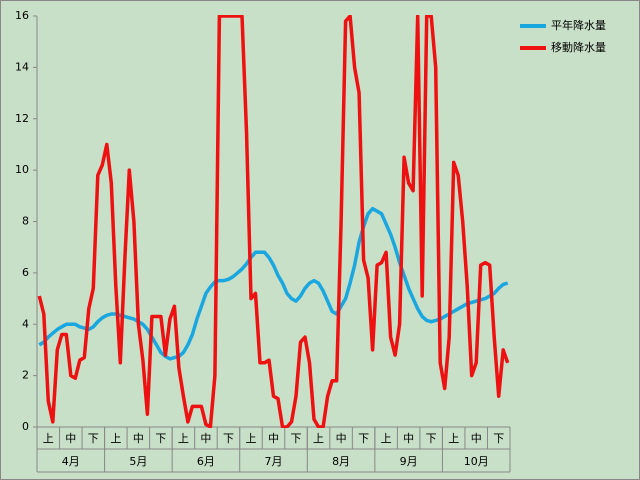  I want to click on y-tick-label: 12, so click(22, 118).